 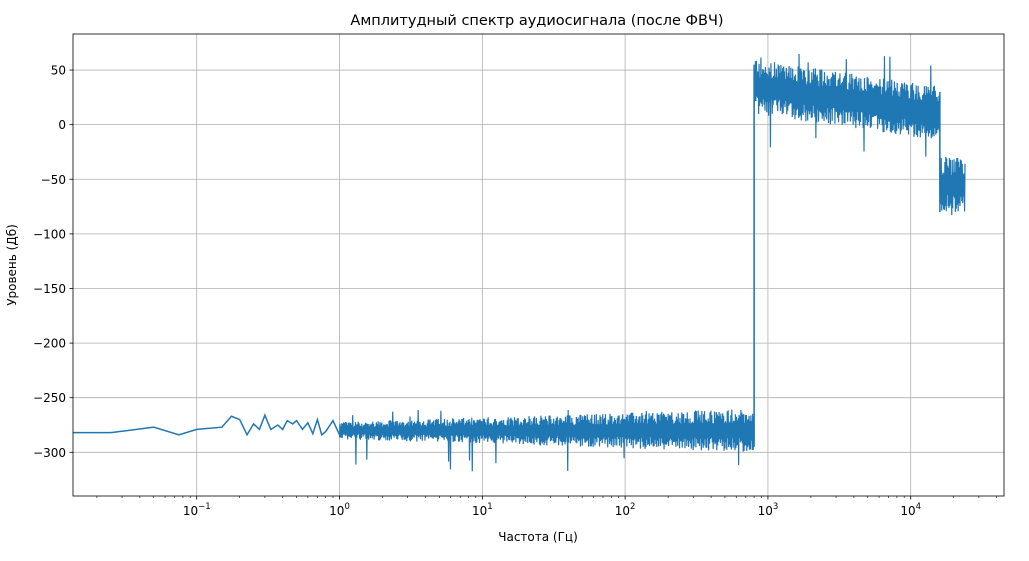 What do you see at coordinates (538, 537) in the screenshot?
I see `x-axis-title: Частота (Гц)` at bounding box center [538, 537].